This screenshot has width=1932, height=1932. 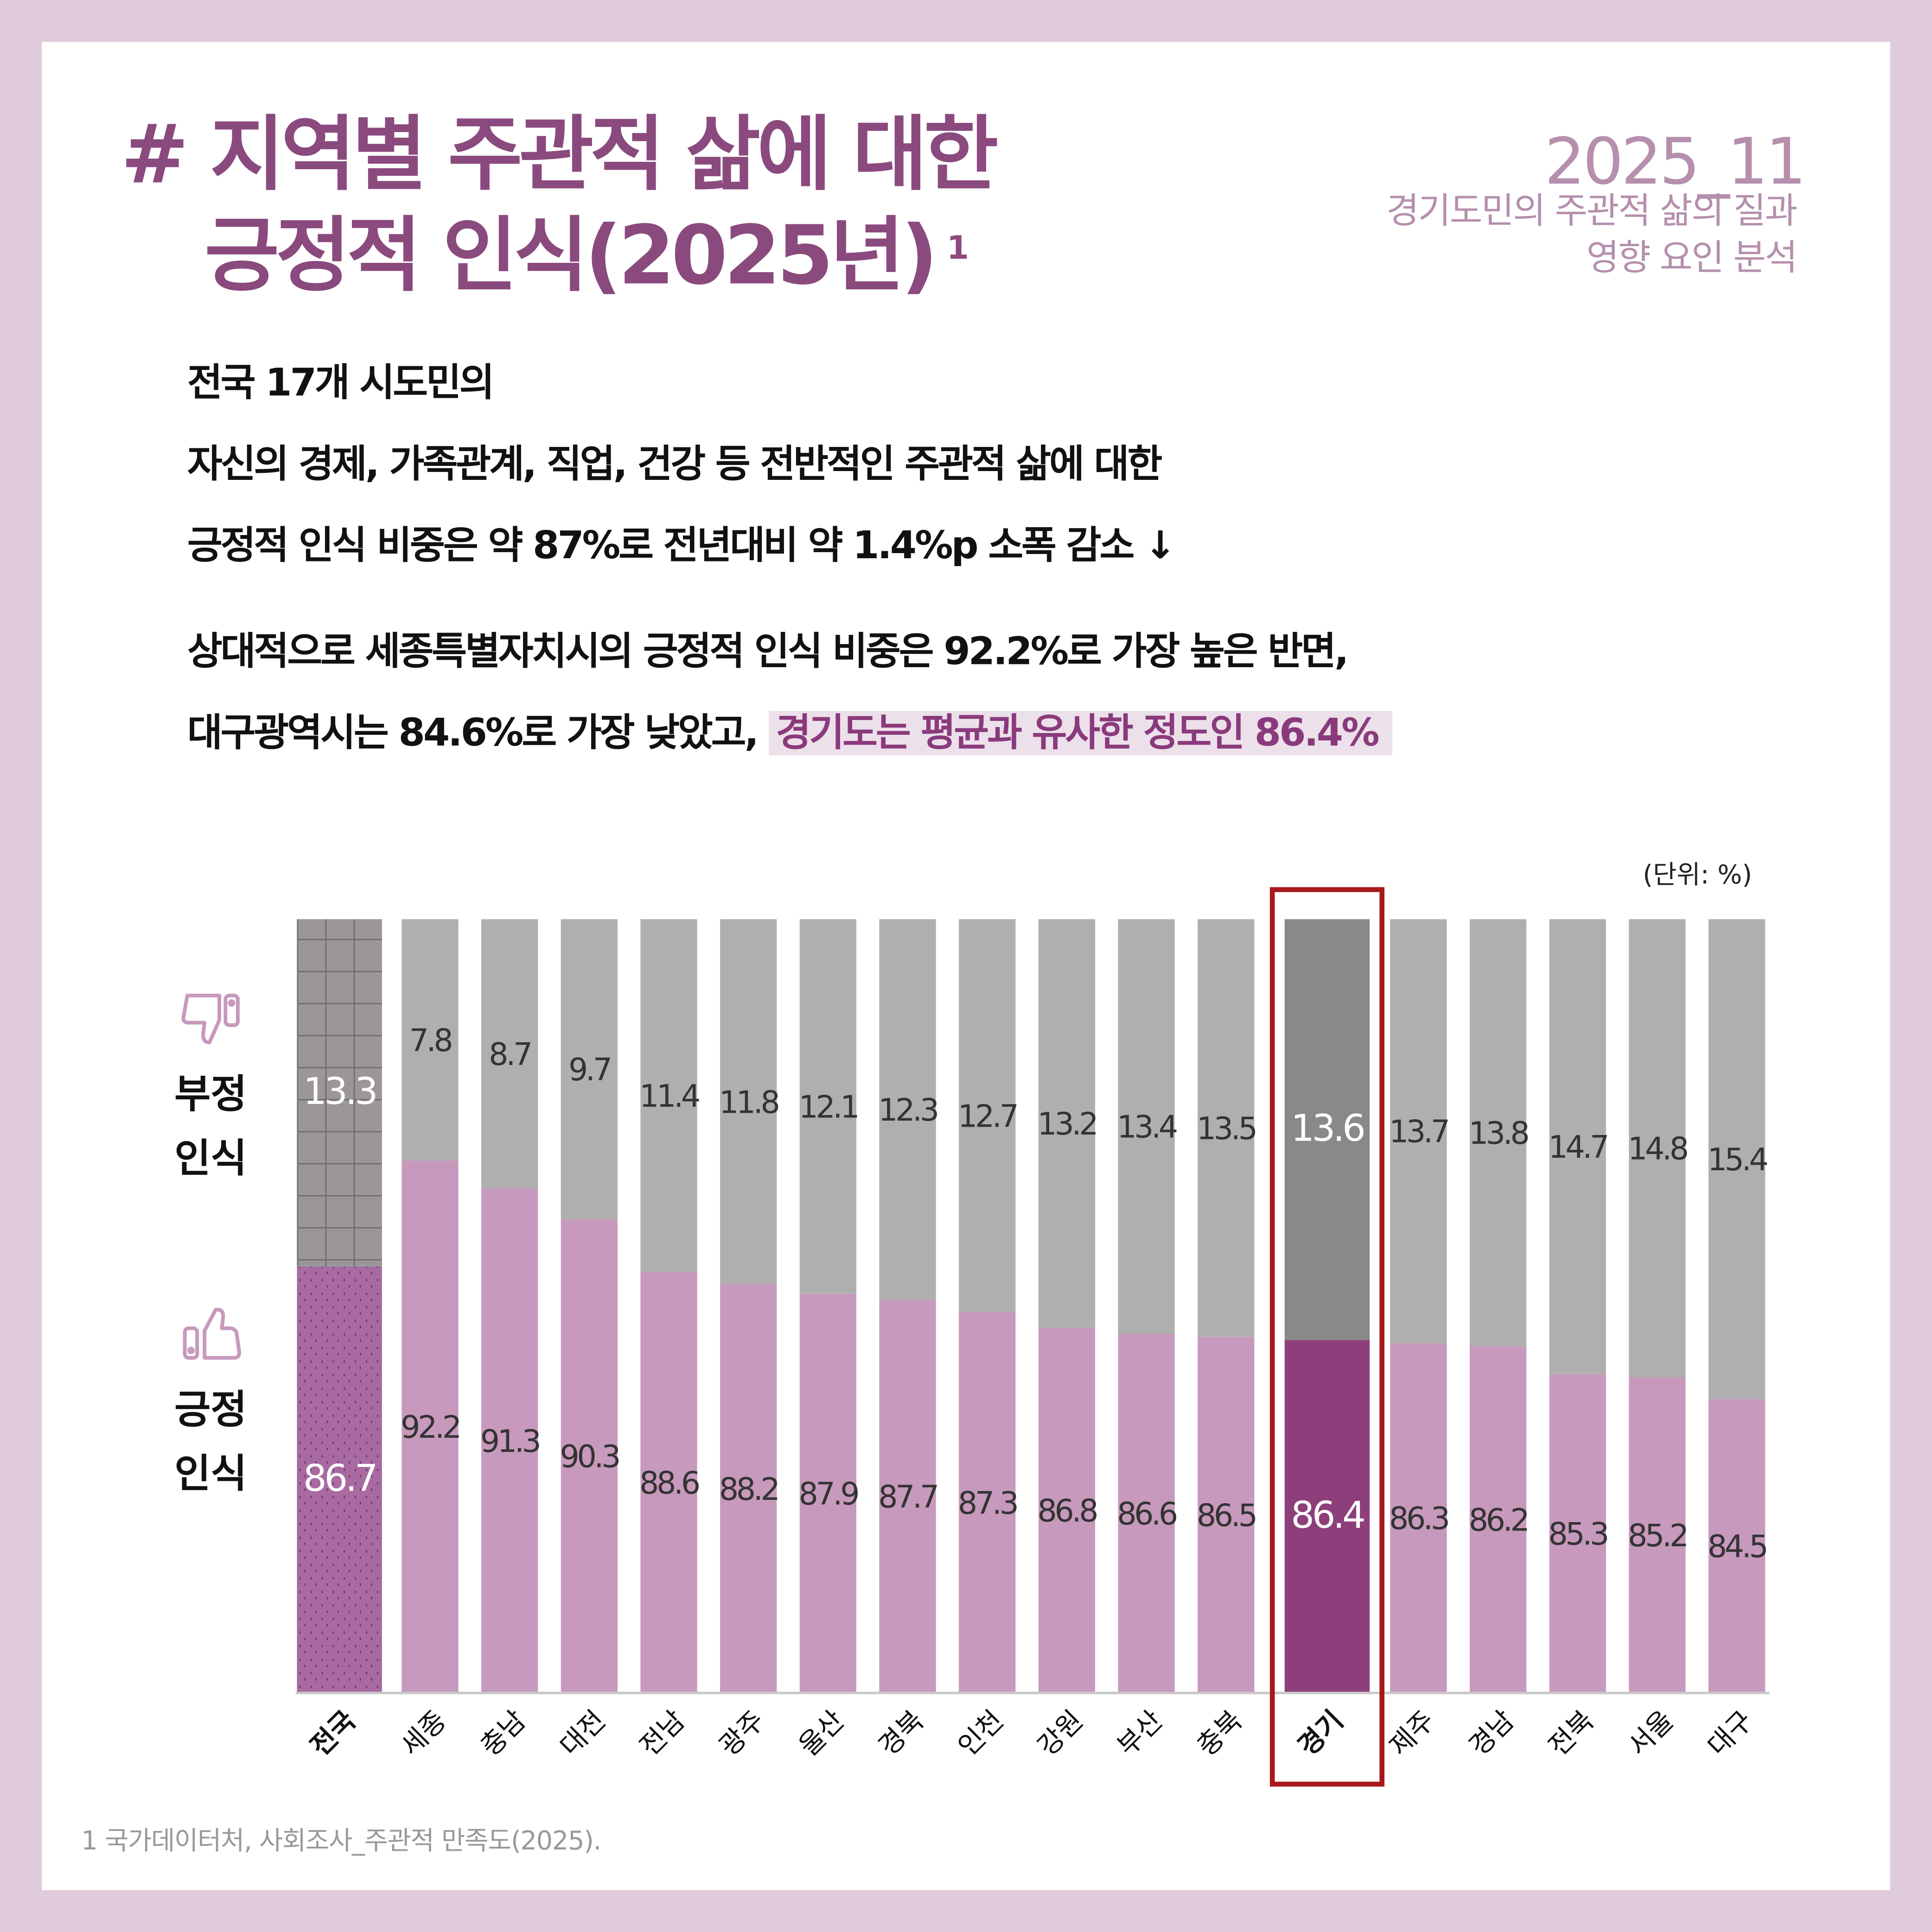 What do you see at coordinates (981, 1733) in the screenshot?
I see `x-tick-label: 인천` at bounding box center [981, 1733].